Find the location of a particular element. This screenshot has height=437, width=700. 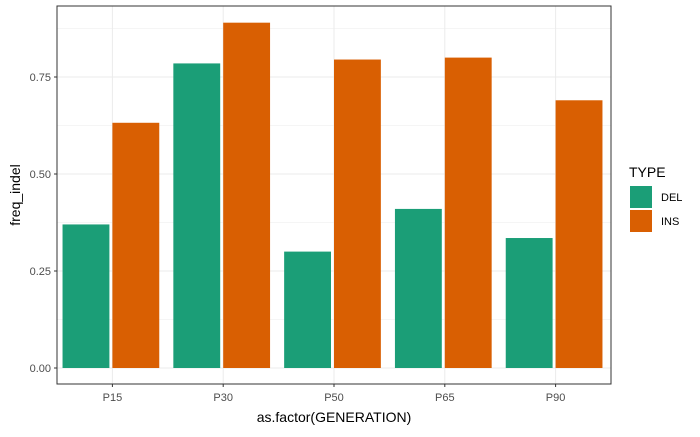

legend-label-ins: INS is located at coordinates (670, 222).